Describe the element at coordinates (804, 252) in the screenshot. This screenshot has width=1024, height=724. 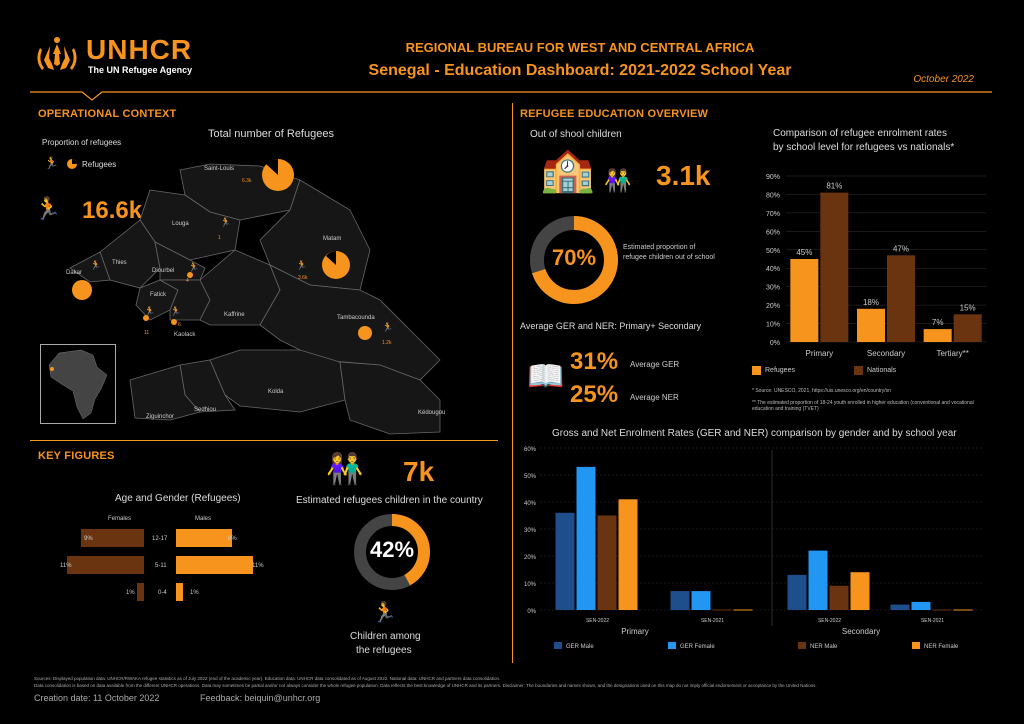
I see `chart1-data-label: 45%` at that location.